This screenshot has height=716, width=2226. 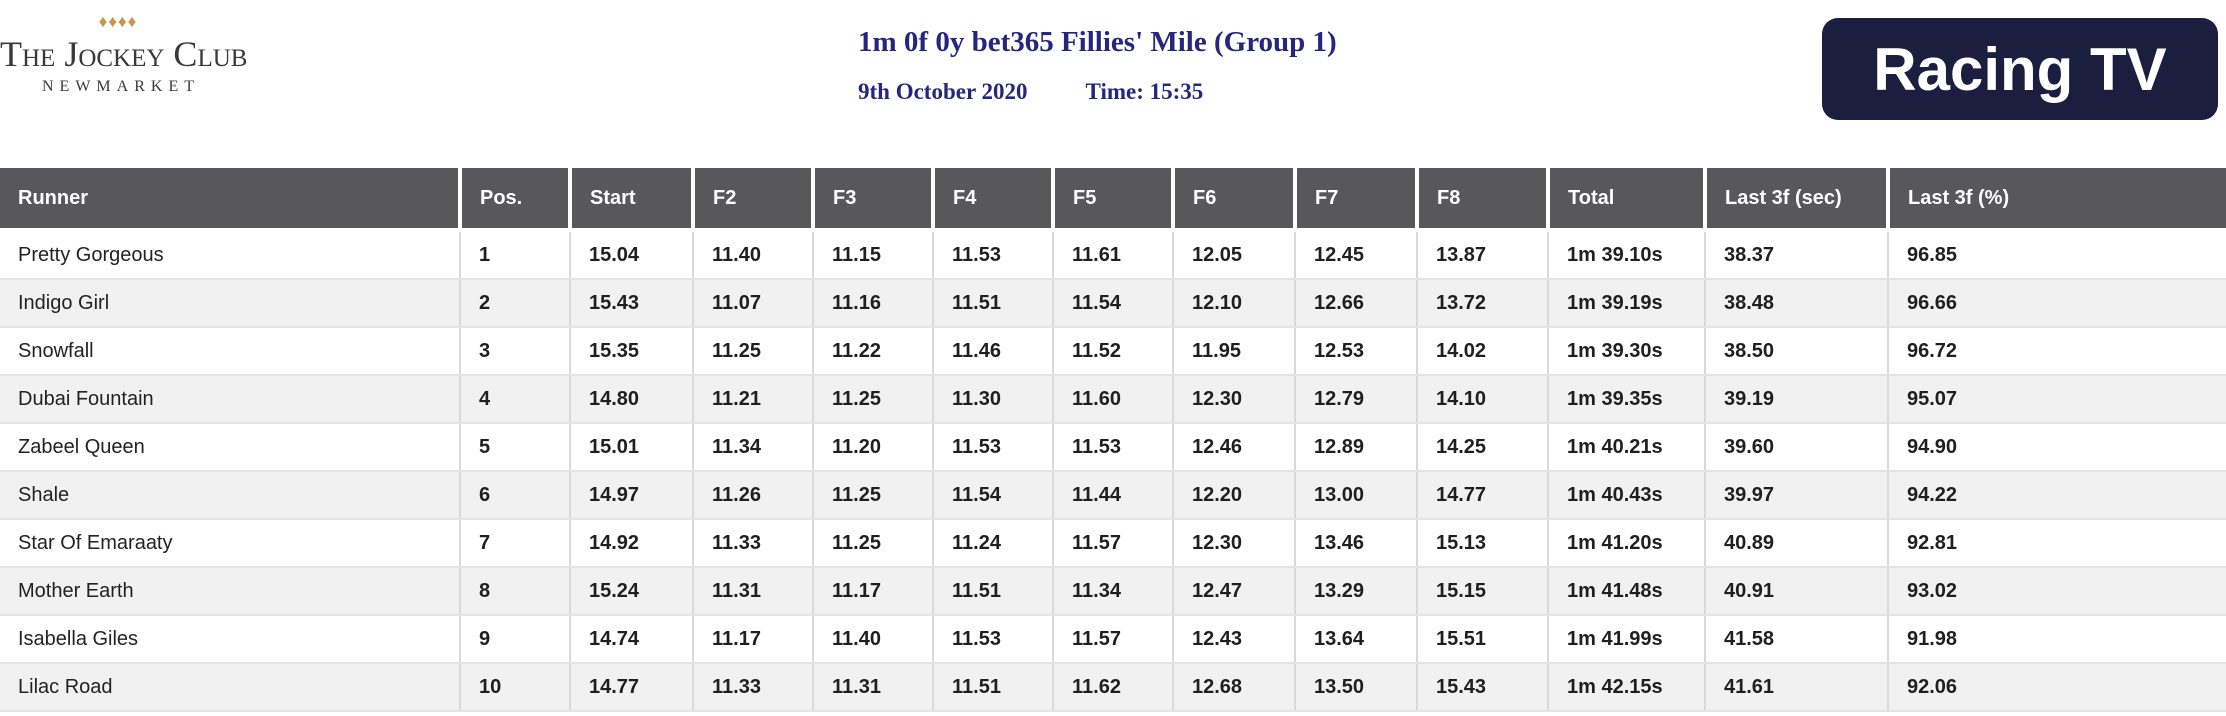 I want to click on cell-f2: 11.25, so click(x=753, y=351).